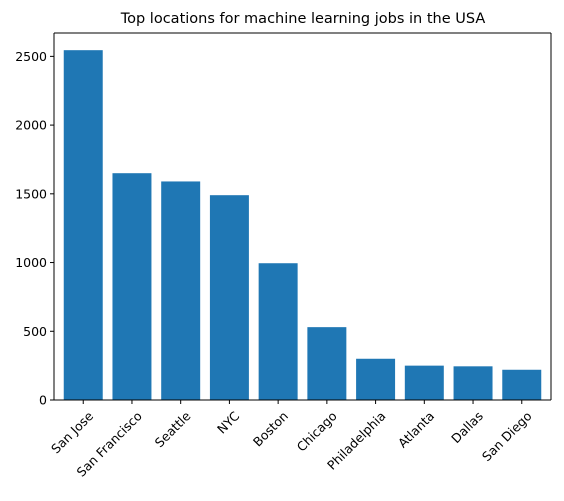 The height and width of the screenshot is (501, 564). I want to click on y-tick-label: 500, so click(35, 331).